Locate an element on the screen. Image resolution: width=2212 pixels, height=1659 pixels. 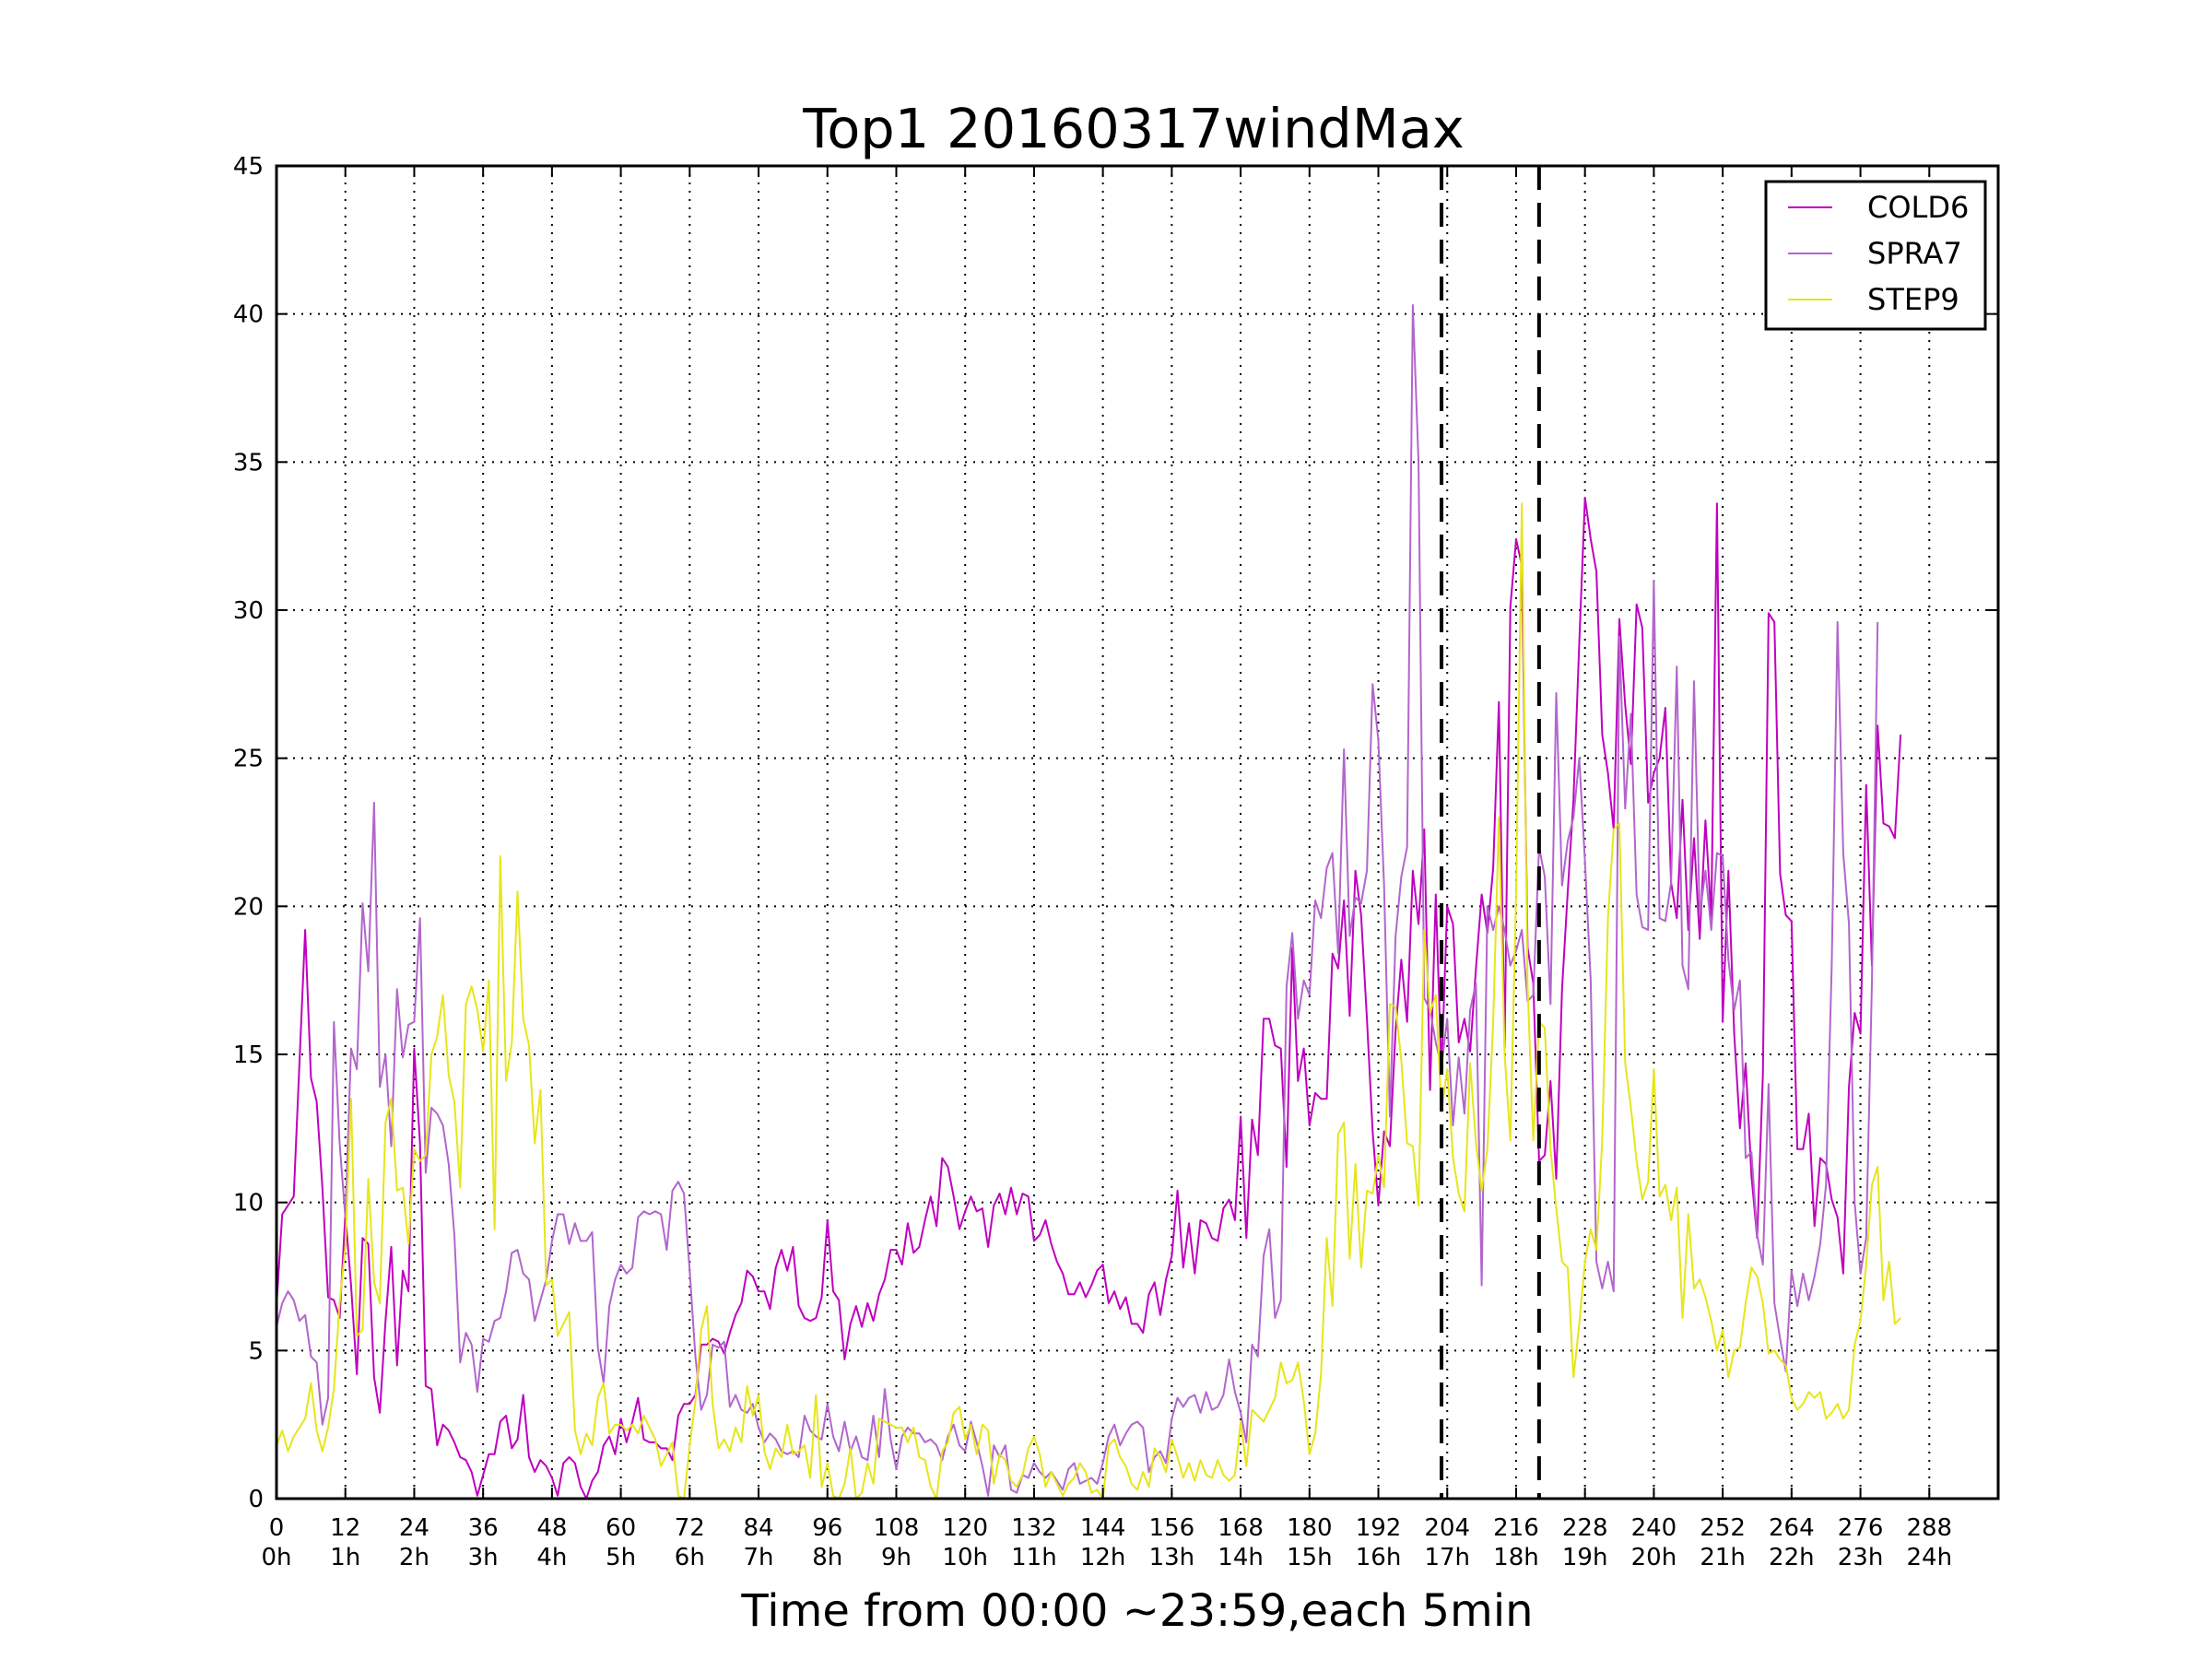
y-tick-label: 25 is located at coordinates (248, 759).